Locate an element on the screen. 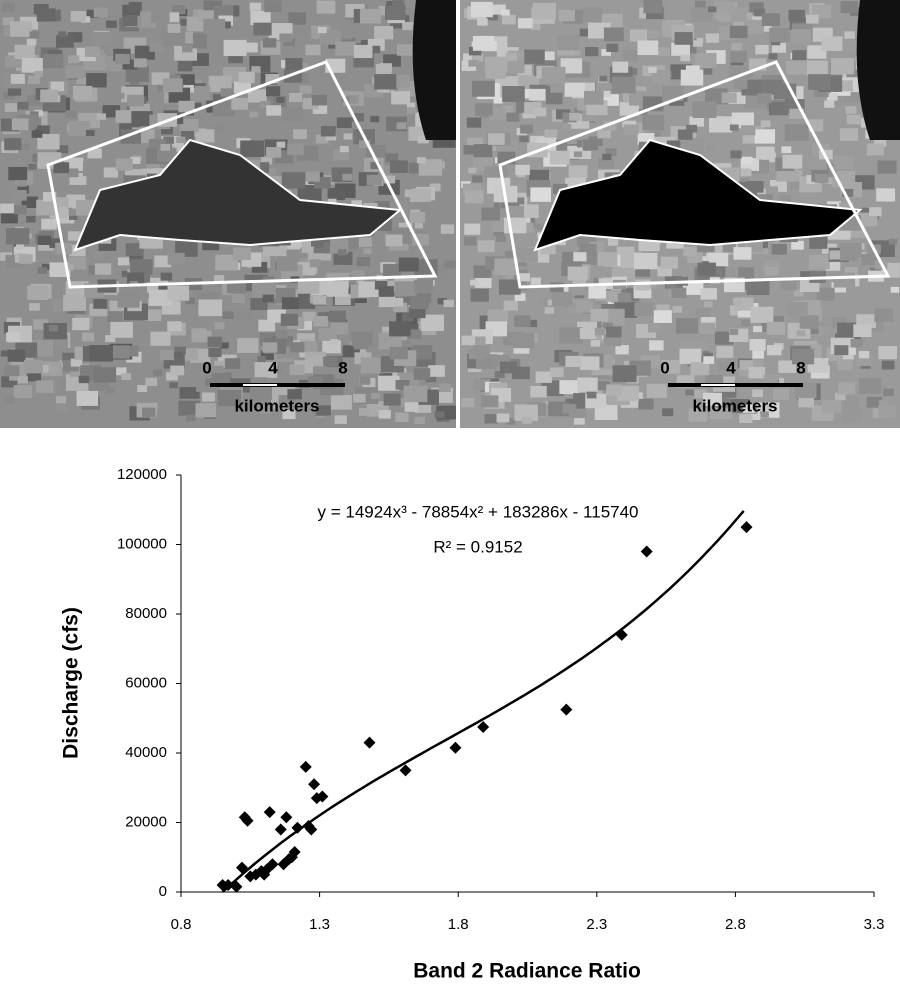 Image resolution: width=900 pixels, height=994 pixels. data-point is located at coordinates (483, 726).